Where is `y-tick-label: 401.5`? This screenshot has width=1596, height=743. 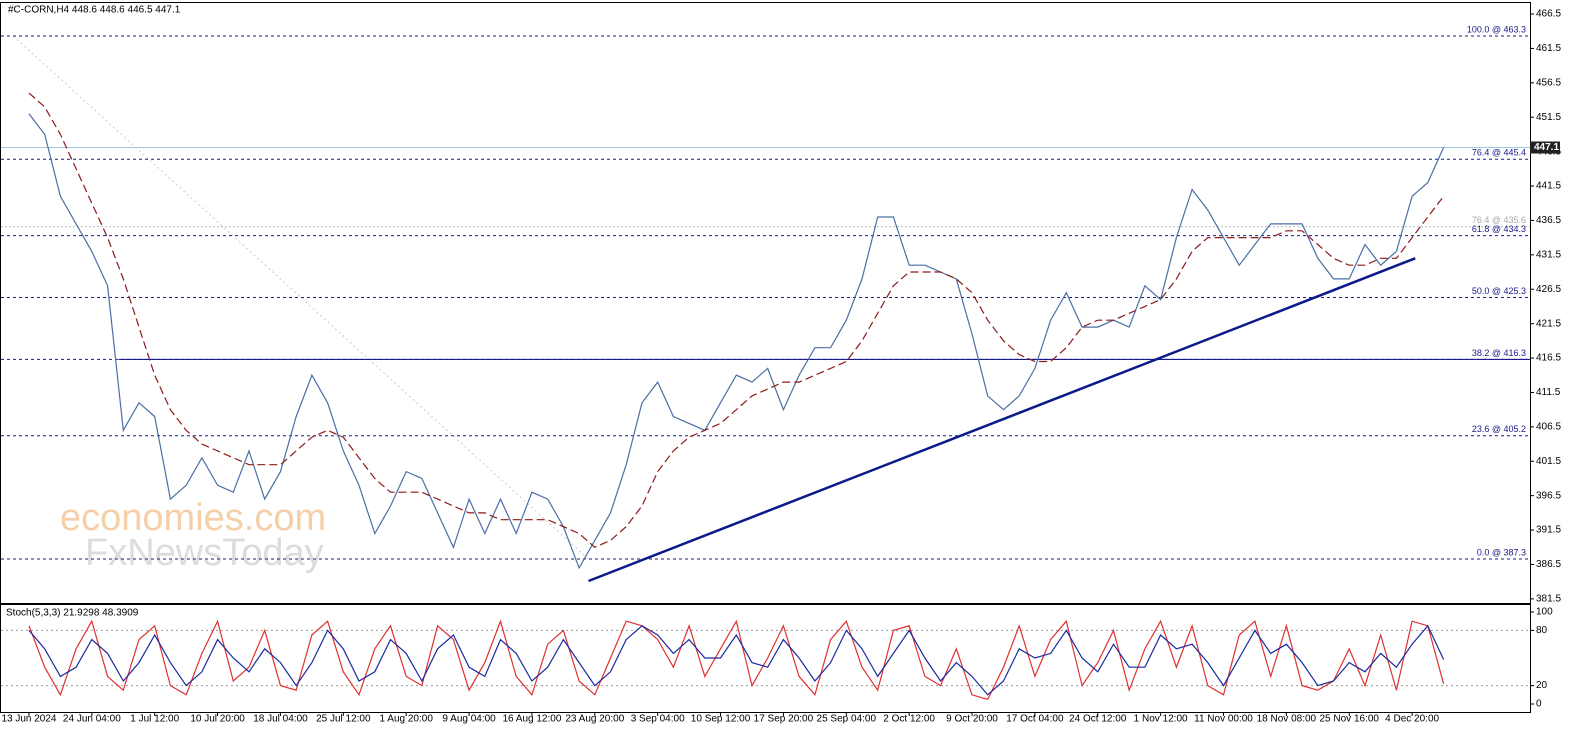 y-tick-label: 401.5 is located at coordinates (1548, 461).